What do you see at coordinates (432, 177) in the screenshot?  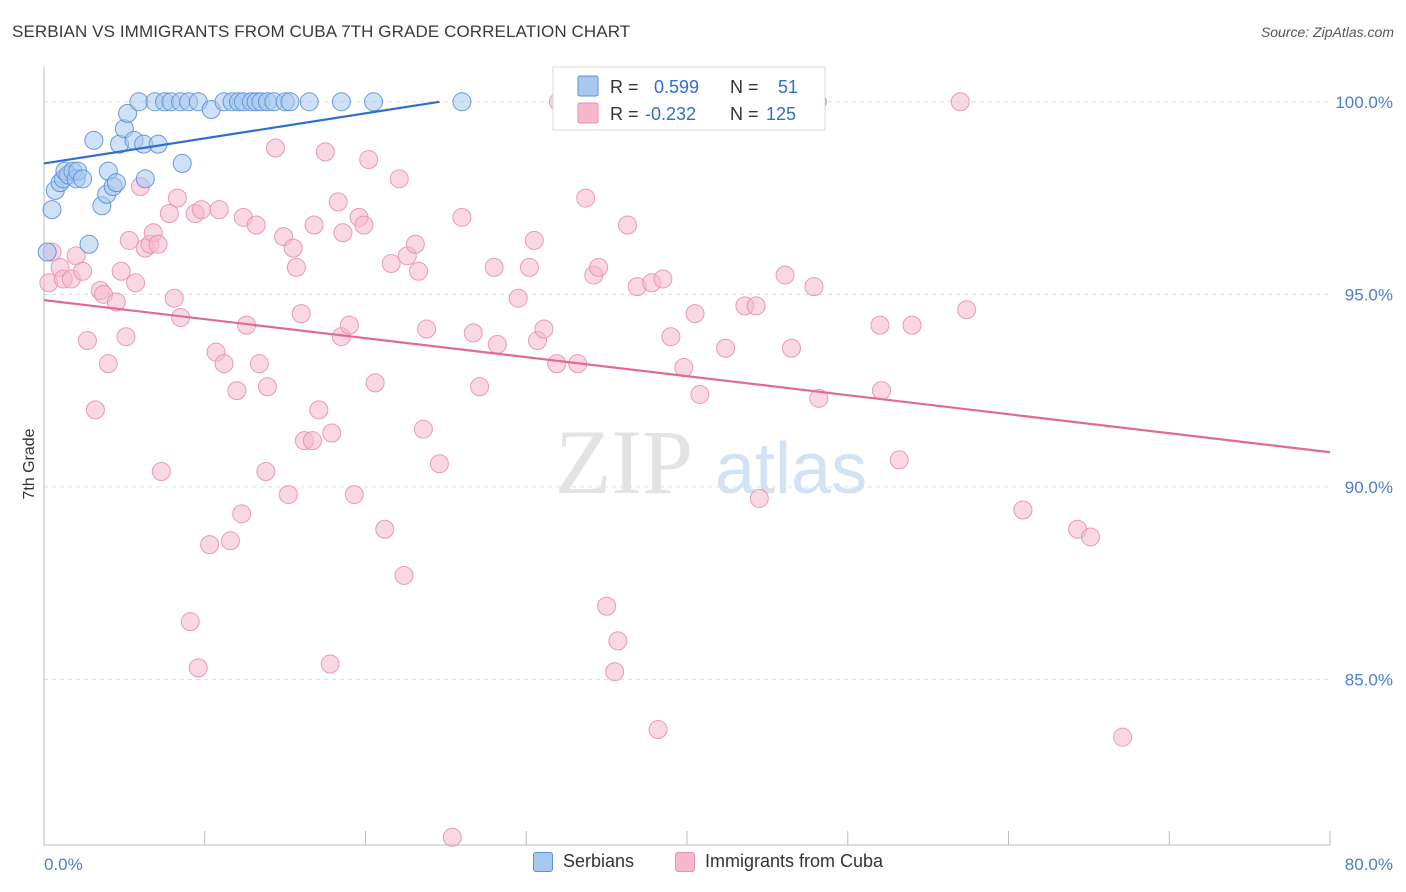 I see `serbians-points` at bounding box center [432, 177].